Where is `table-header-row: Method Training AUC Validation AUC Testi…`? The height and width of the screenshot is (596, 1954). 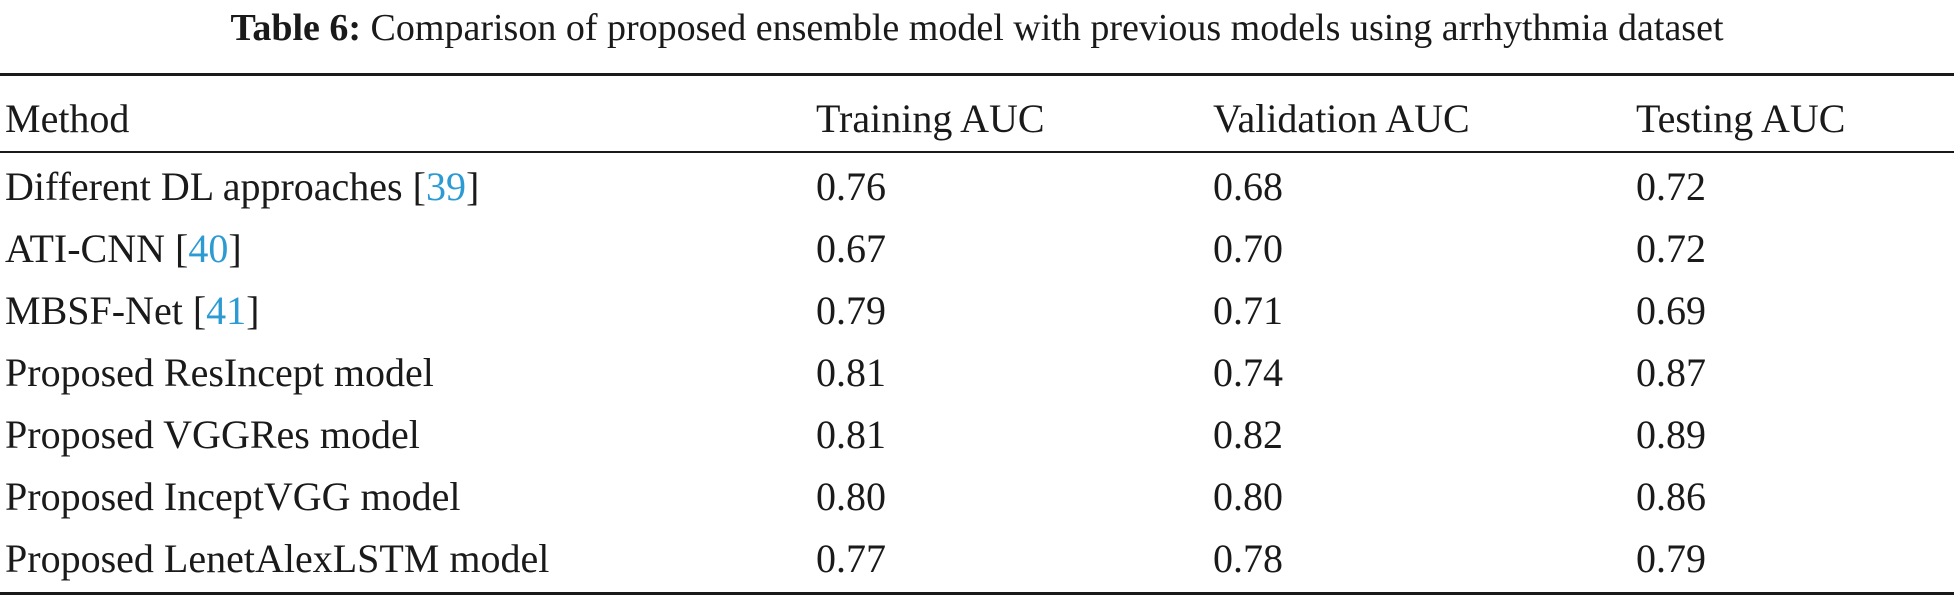 table-header-row: Method Training AUC Validation AUC Testi… is located at coordinates (977, 119).